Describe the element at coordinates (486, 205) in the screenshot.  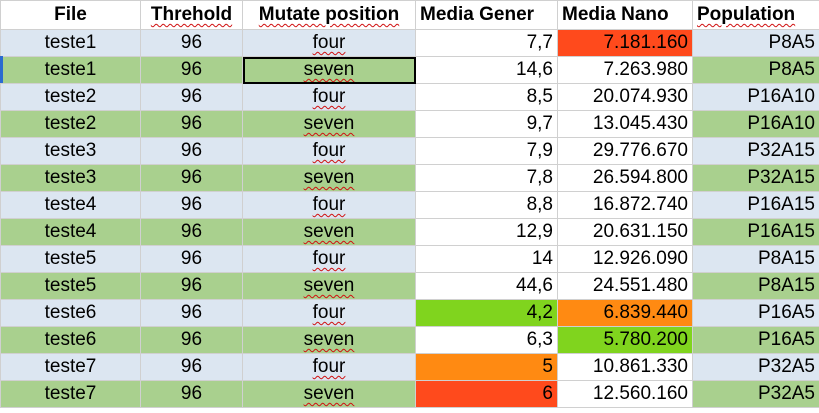
I see `cell-media-gener: 8,8` at that location.